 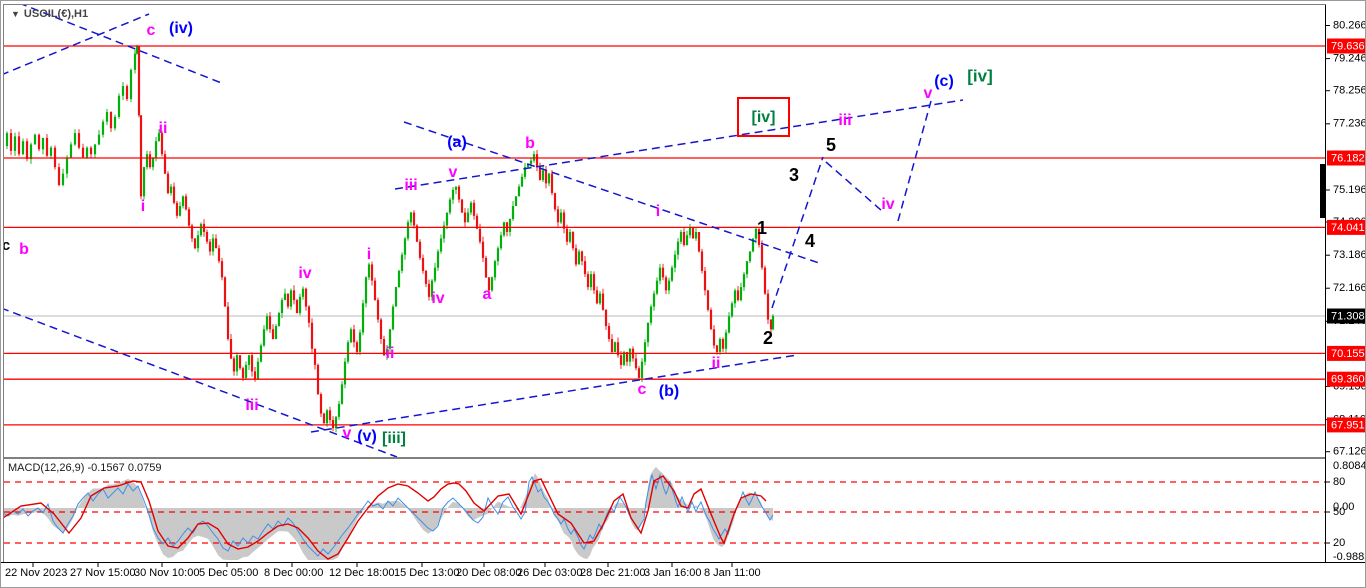 What do you see at coordinates (768, 338) in the screenshot?
I see `wave-label: 2` at bounding box center [768, 338].